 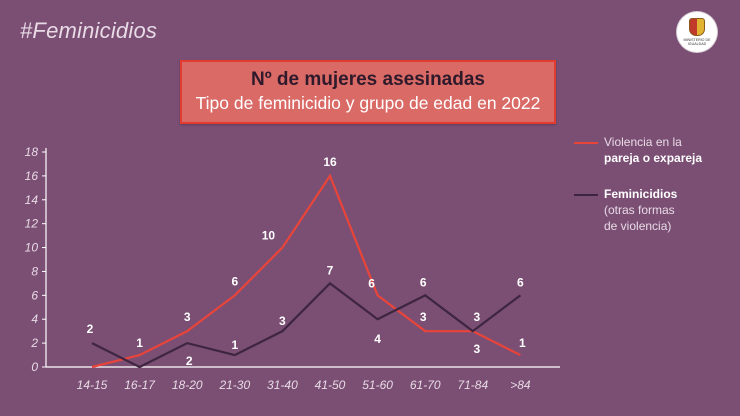 I want to click on y-tick-label: 8, so click(x=34, y=271).